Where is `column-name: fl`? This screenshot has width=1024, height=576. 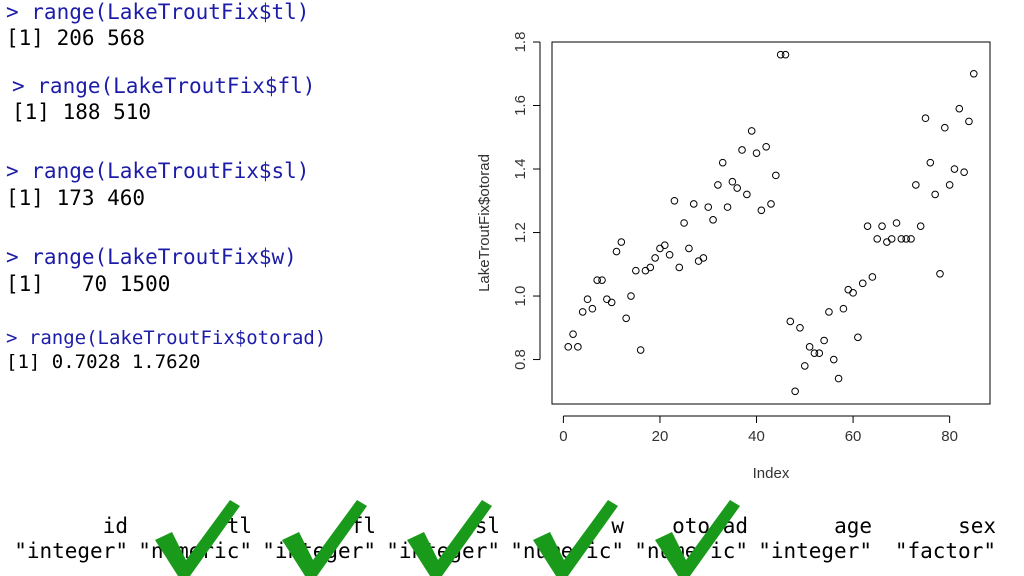 column-name: fl is located at coordinates (363, 526).